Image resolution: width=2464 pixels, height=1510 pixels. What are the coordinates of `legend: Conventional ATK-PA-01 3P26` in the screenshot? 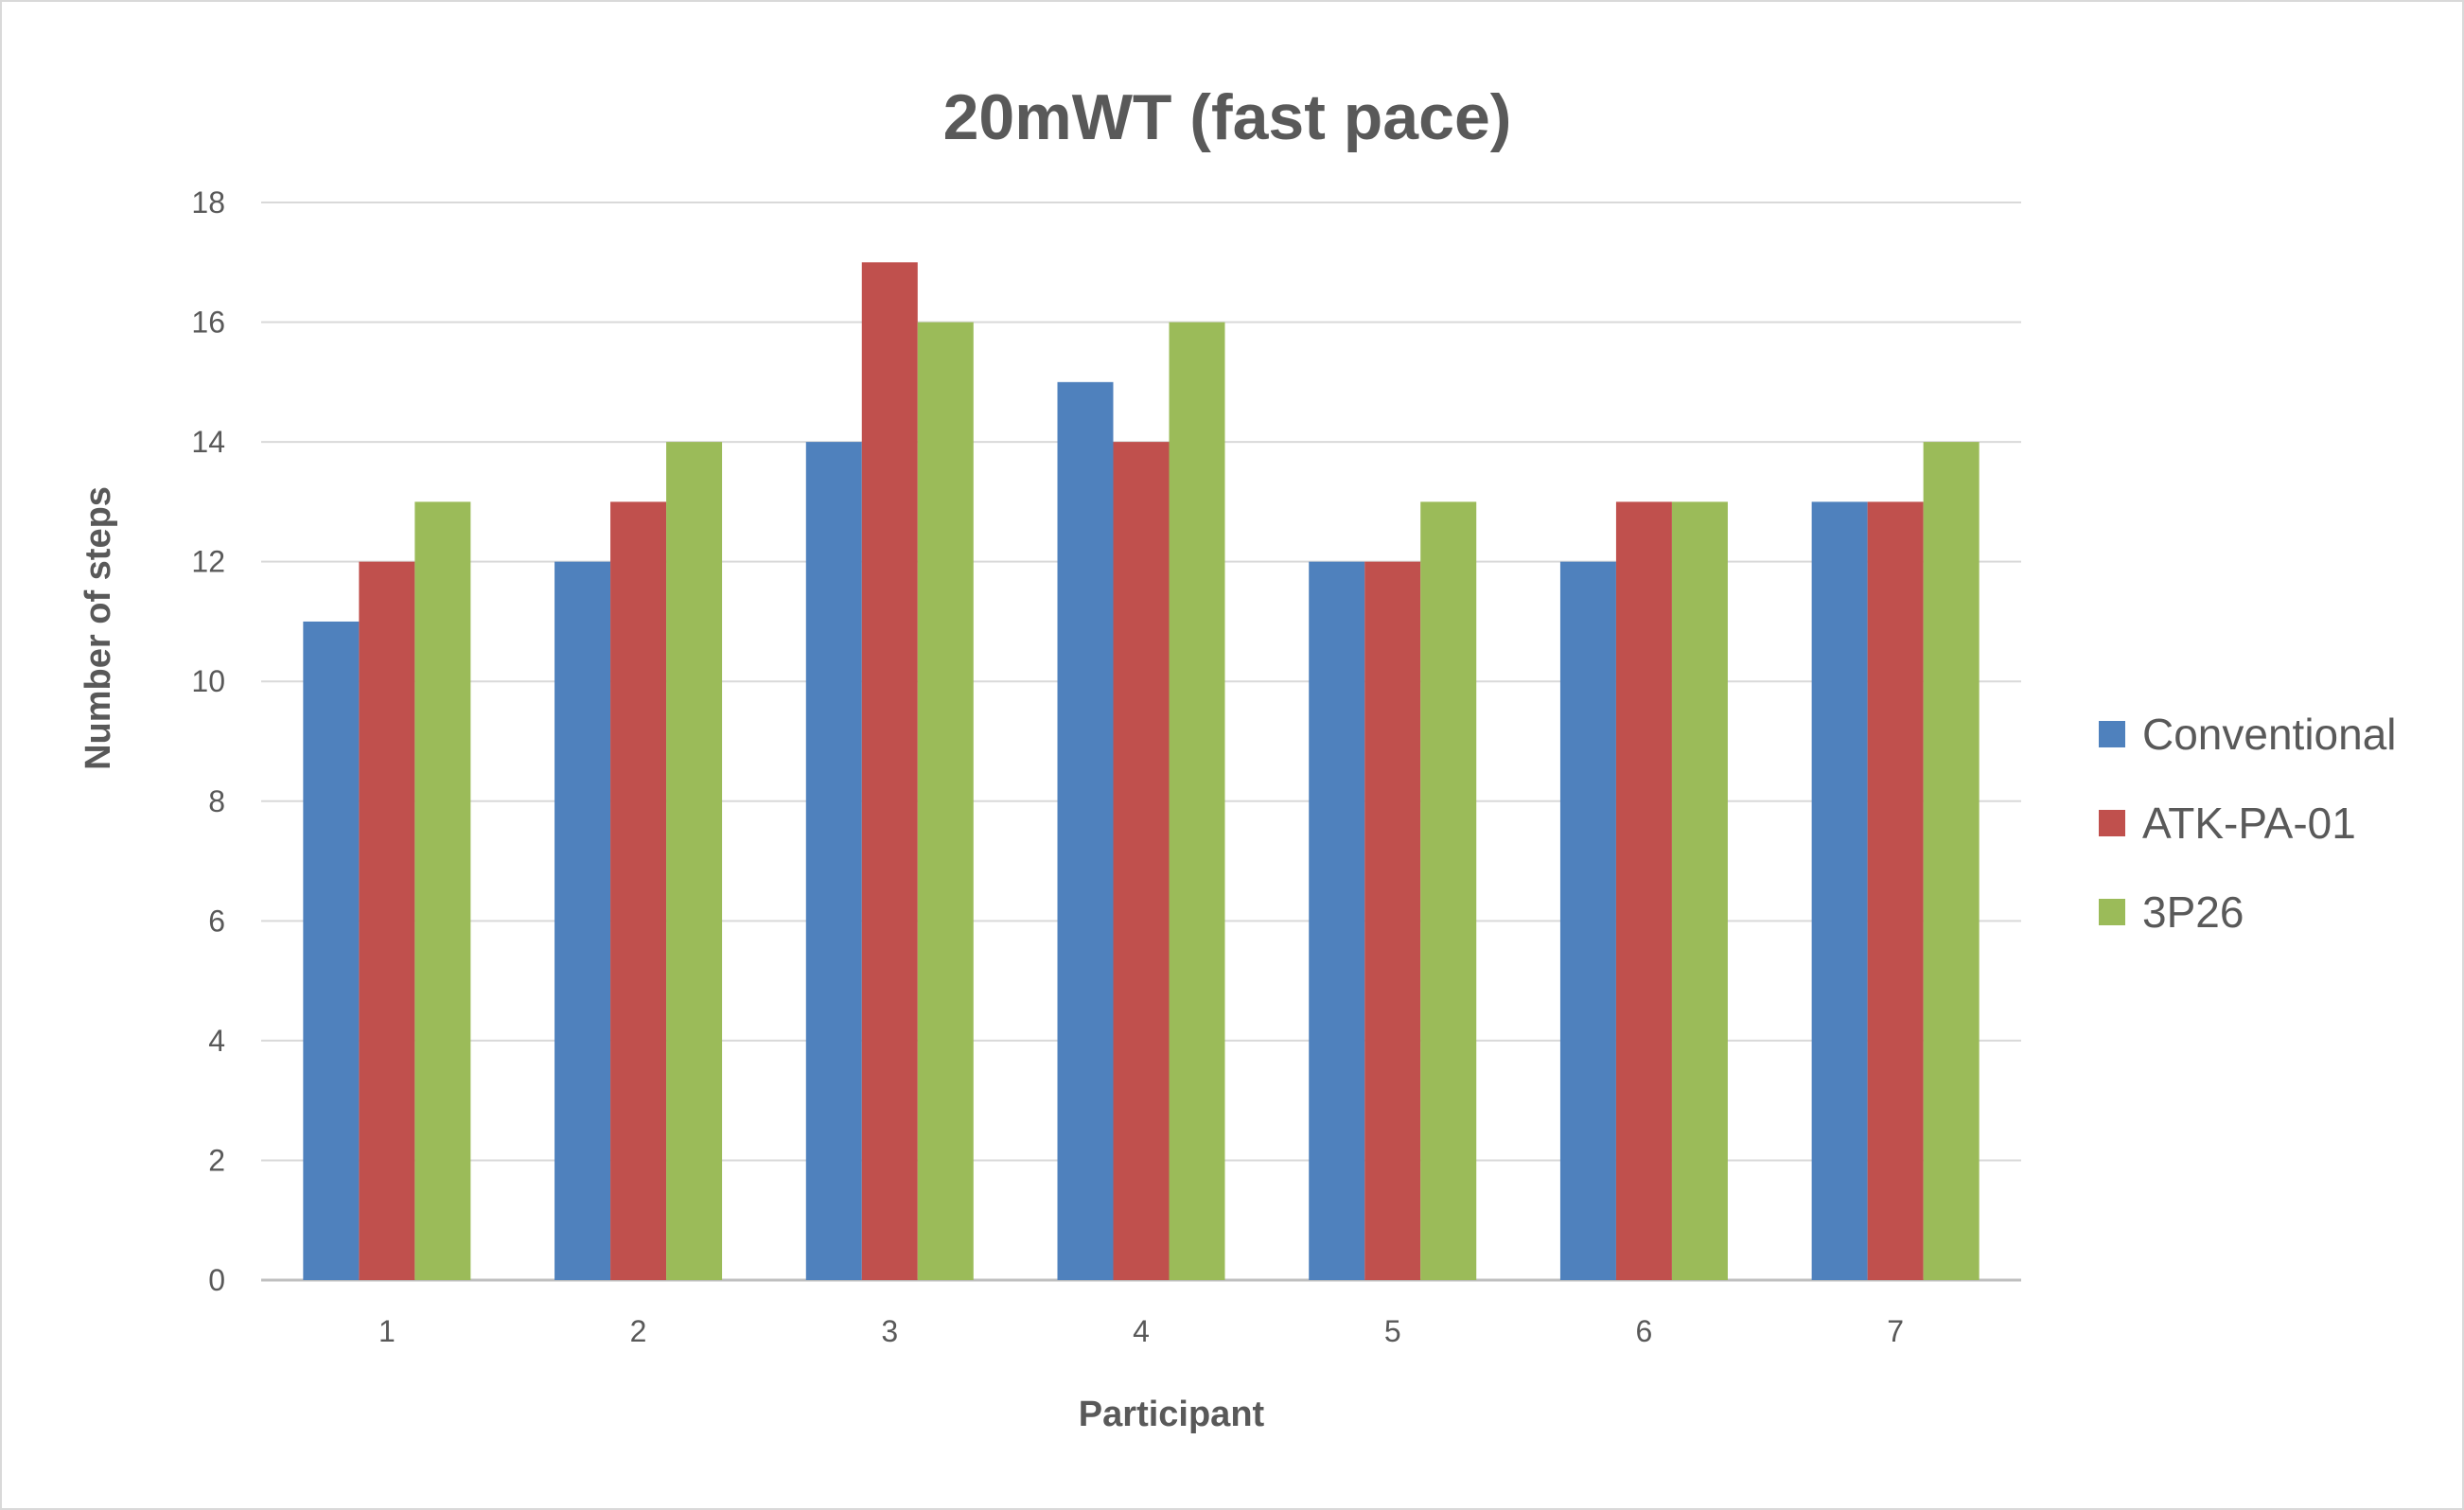 It's located at (2248, 823).